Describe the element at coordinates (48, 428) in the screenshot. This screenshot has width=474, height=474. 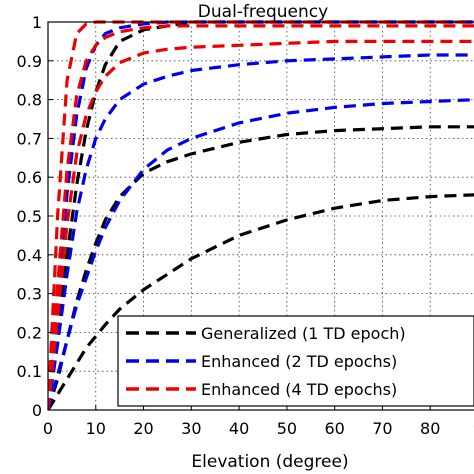
I see `x-tick-label: 0` at that location.